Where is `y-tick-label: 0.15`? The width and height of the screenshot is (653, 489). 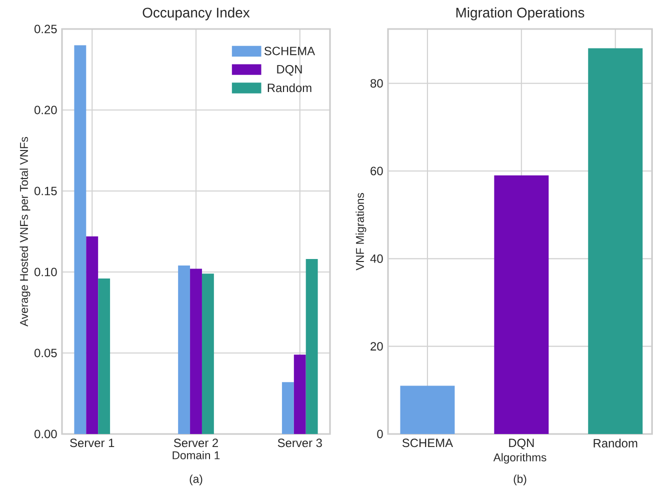 y-tick-label: 0.15 is located at coordinates (45, 191).